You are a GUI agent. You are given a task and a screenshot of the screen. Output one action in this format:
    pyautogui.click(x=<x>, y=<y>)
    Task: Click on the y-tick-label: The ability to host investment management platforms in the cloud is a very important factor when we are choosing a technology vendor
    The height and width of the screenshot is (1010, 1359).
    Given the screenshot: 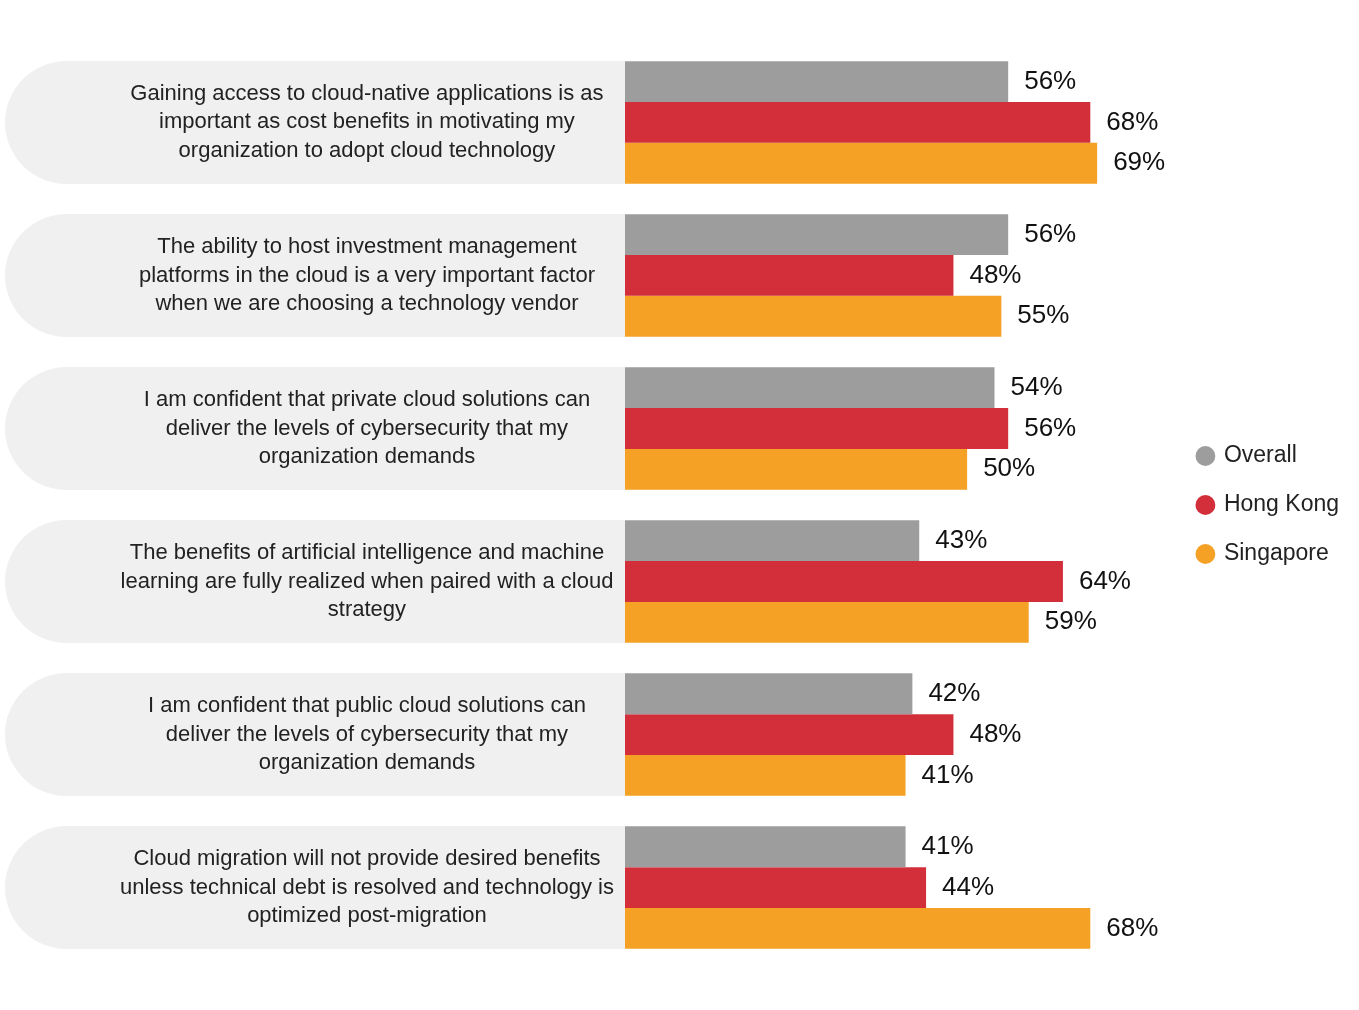 What is the action you would take?
    pyautogui.click(x=367, y=274)
    